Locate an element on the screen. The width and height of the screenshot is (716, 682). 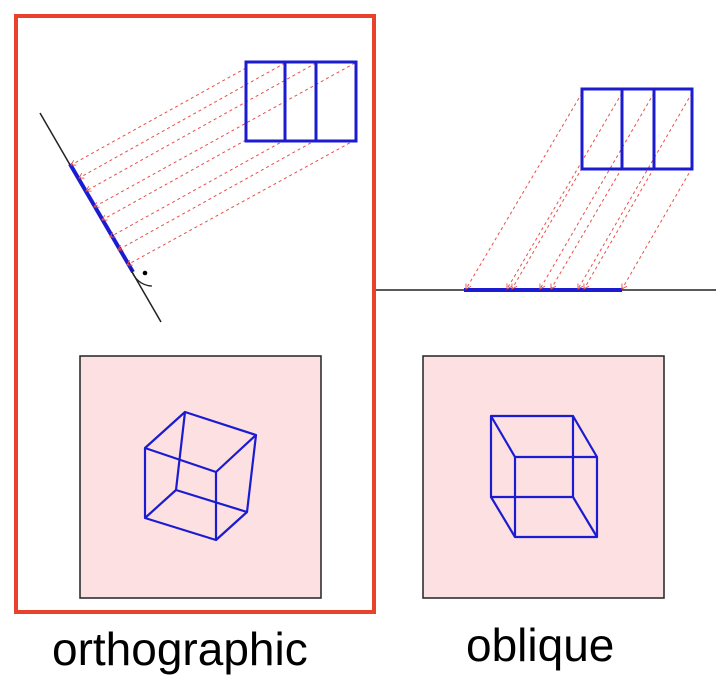
right-angle-icon is located at coordinates (141, 277).